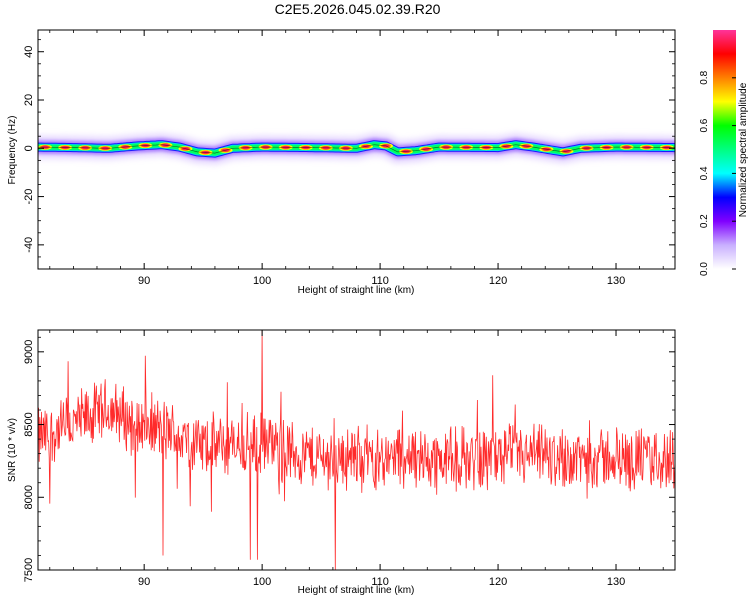  I want to click on snr-xtick-label: 110, so click(380, 582).